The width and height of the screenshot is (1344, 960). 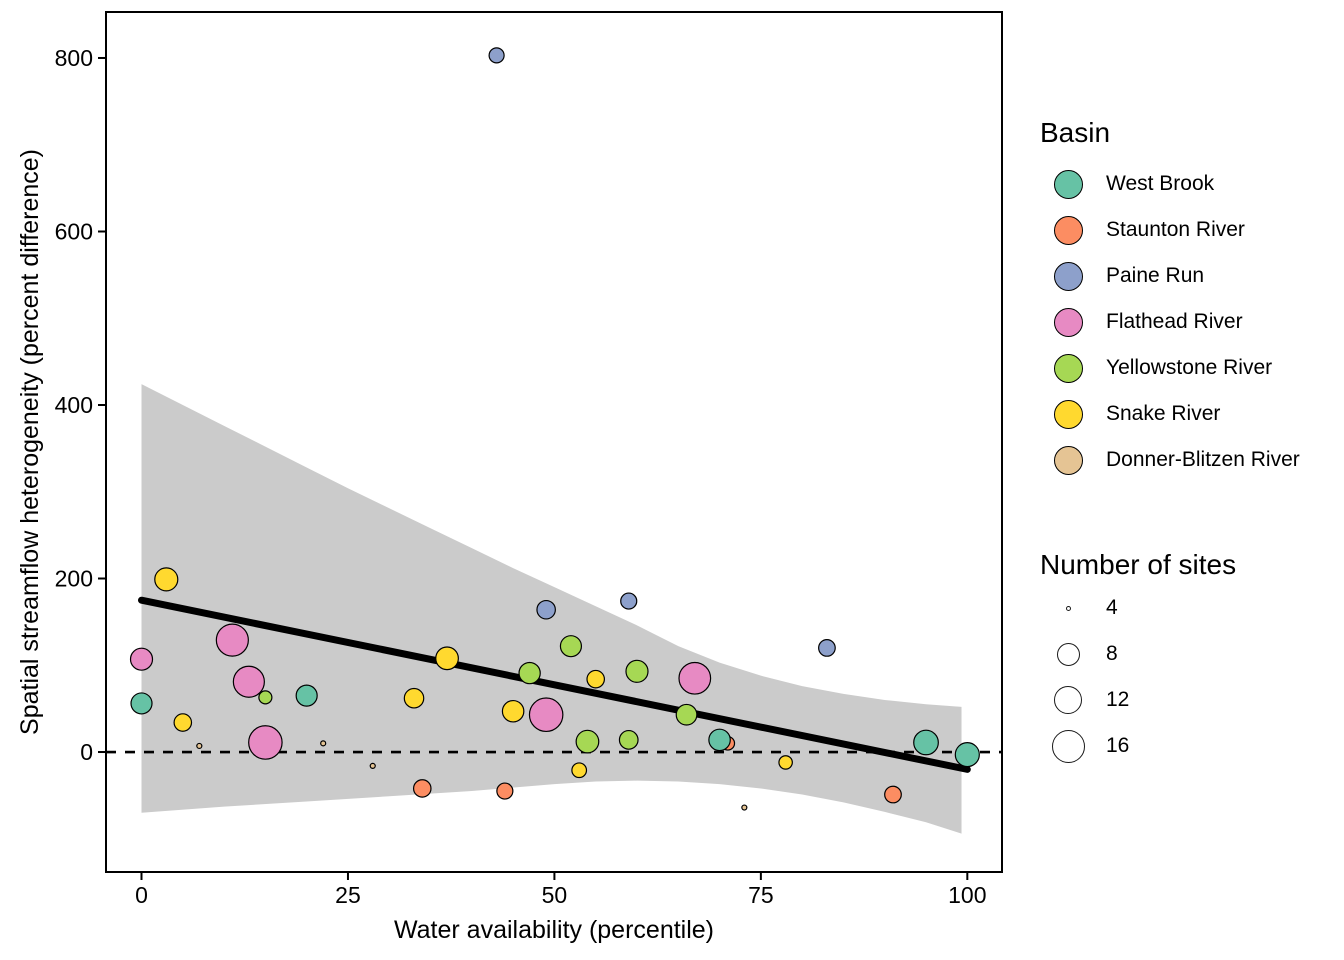 What do you see at coordinates (1190, 746) in the screenshot?
I see `legend-item-sites-16: 16` at bounding box center [1190, 746].